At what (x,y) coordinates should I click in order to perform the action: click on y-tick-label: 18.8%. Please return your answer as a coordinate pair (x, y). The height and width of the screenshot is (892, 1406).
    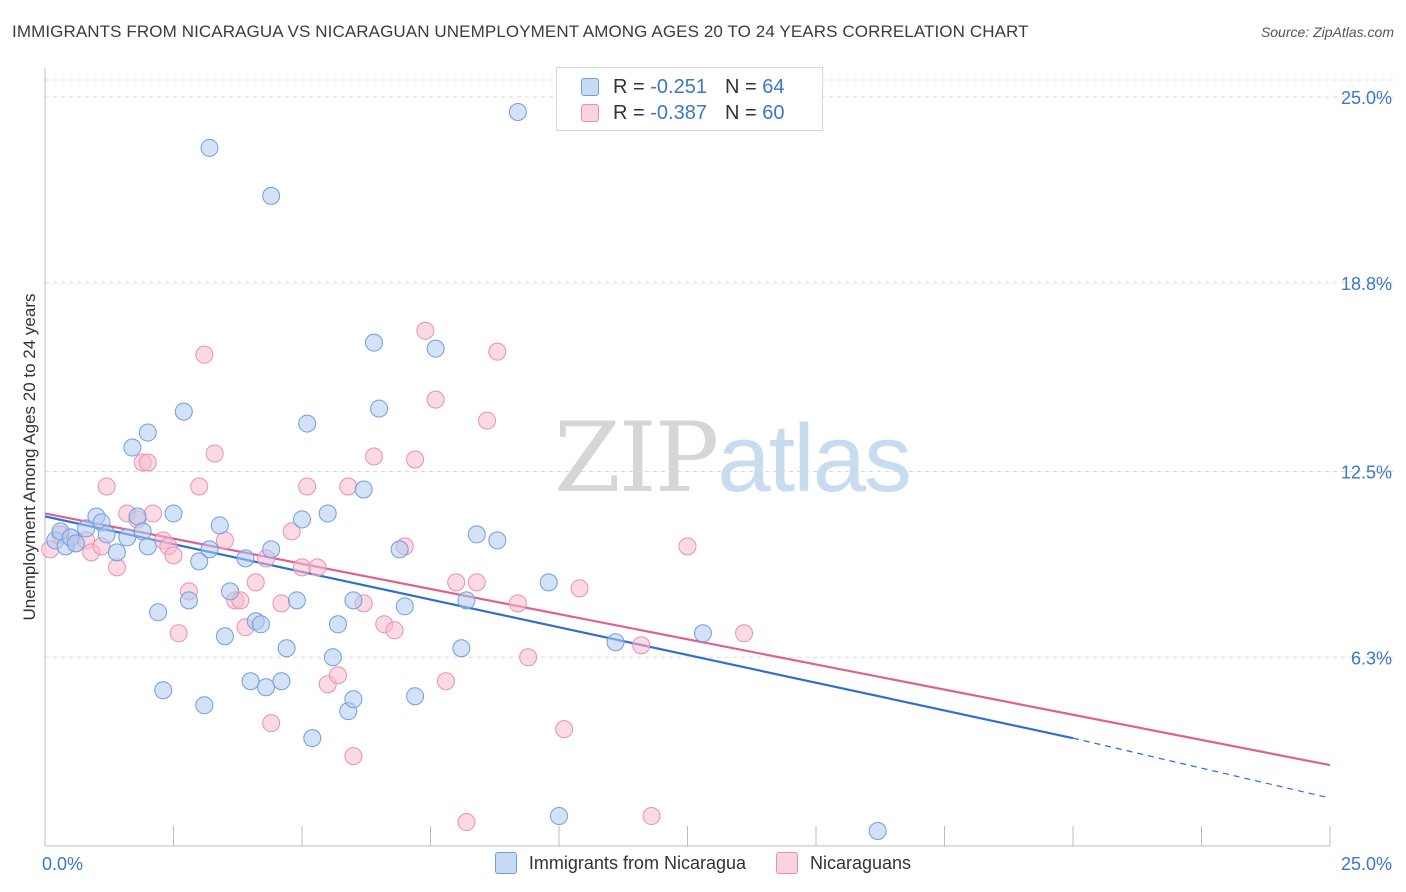
    Looking at the image, I should click on (1366, 284).